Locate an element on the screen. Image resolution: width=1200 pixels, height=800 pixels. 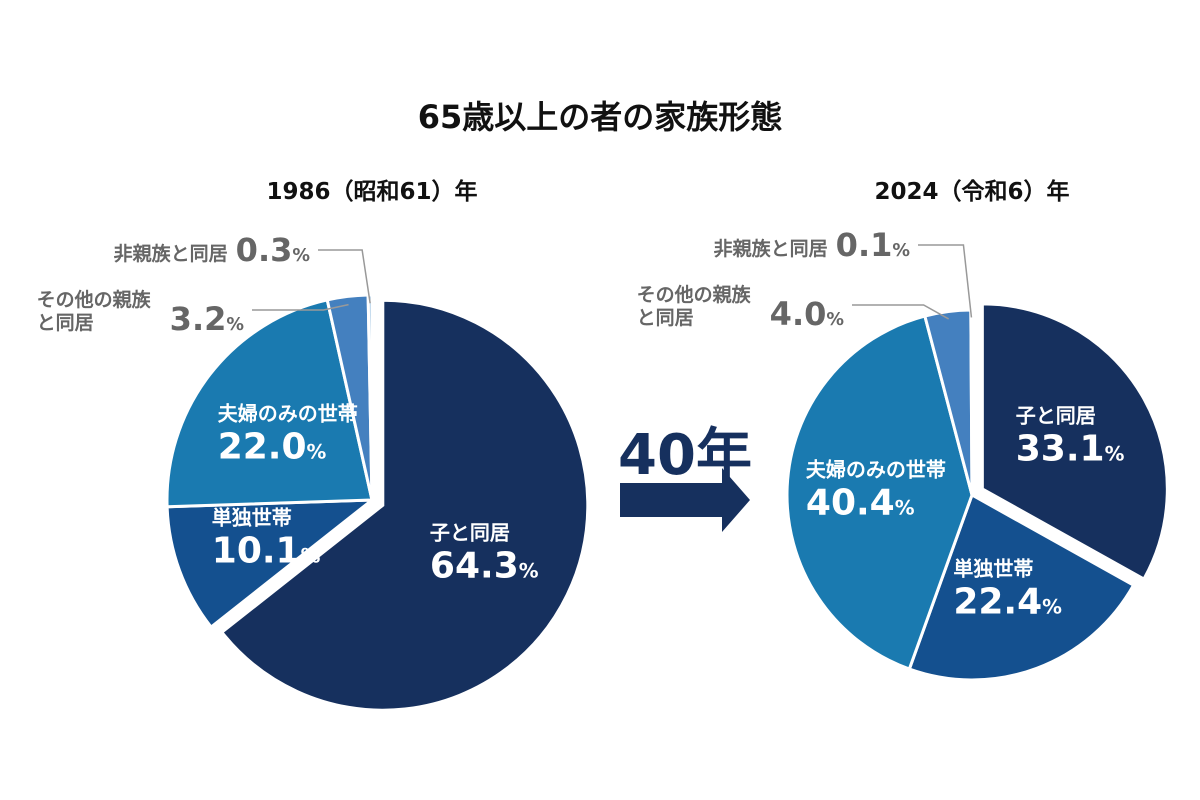
value-label: 64.3% is located at coordinates (484, 566).